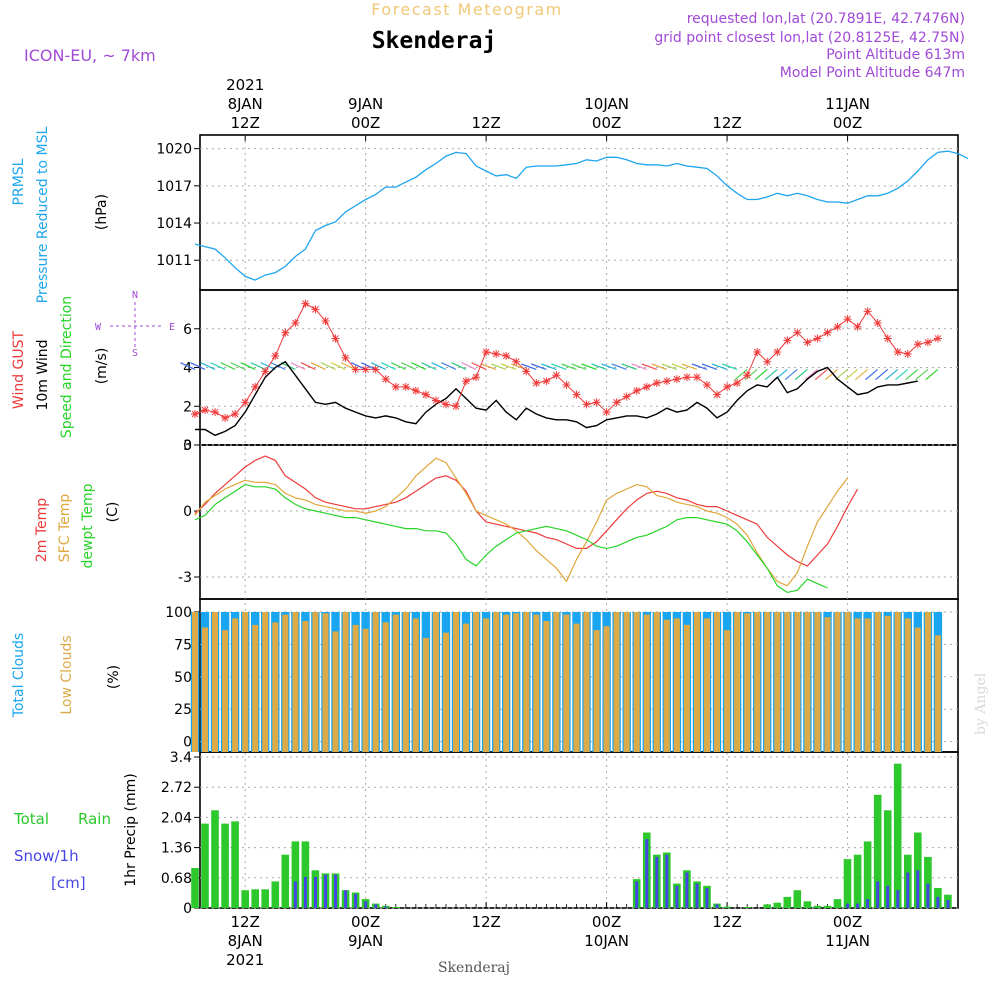 The width and height of the screenshot is (1000, 1000). What do you see at coordinates (67, 674) in the screenshot?
I see `clouds-label-low: Low Clouds` at bounding box center [67, 674].